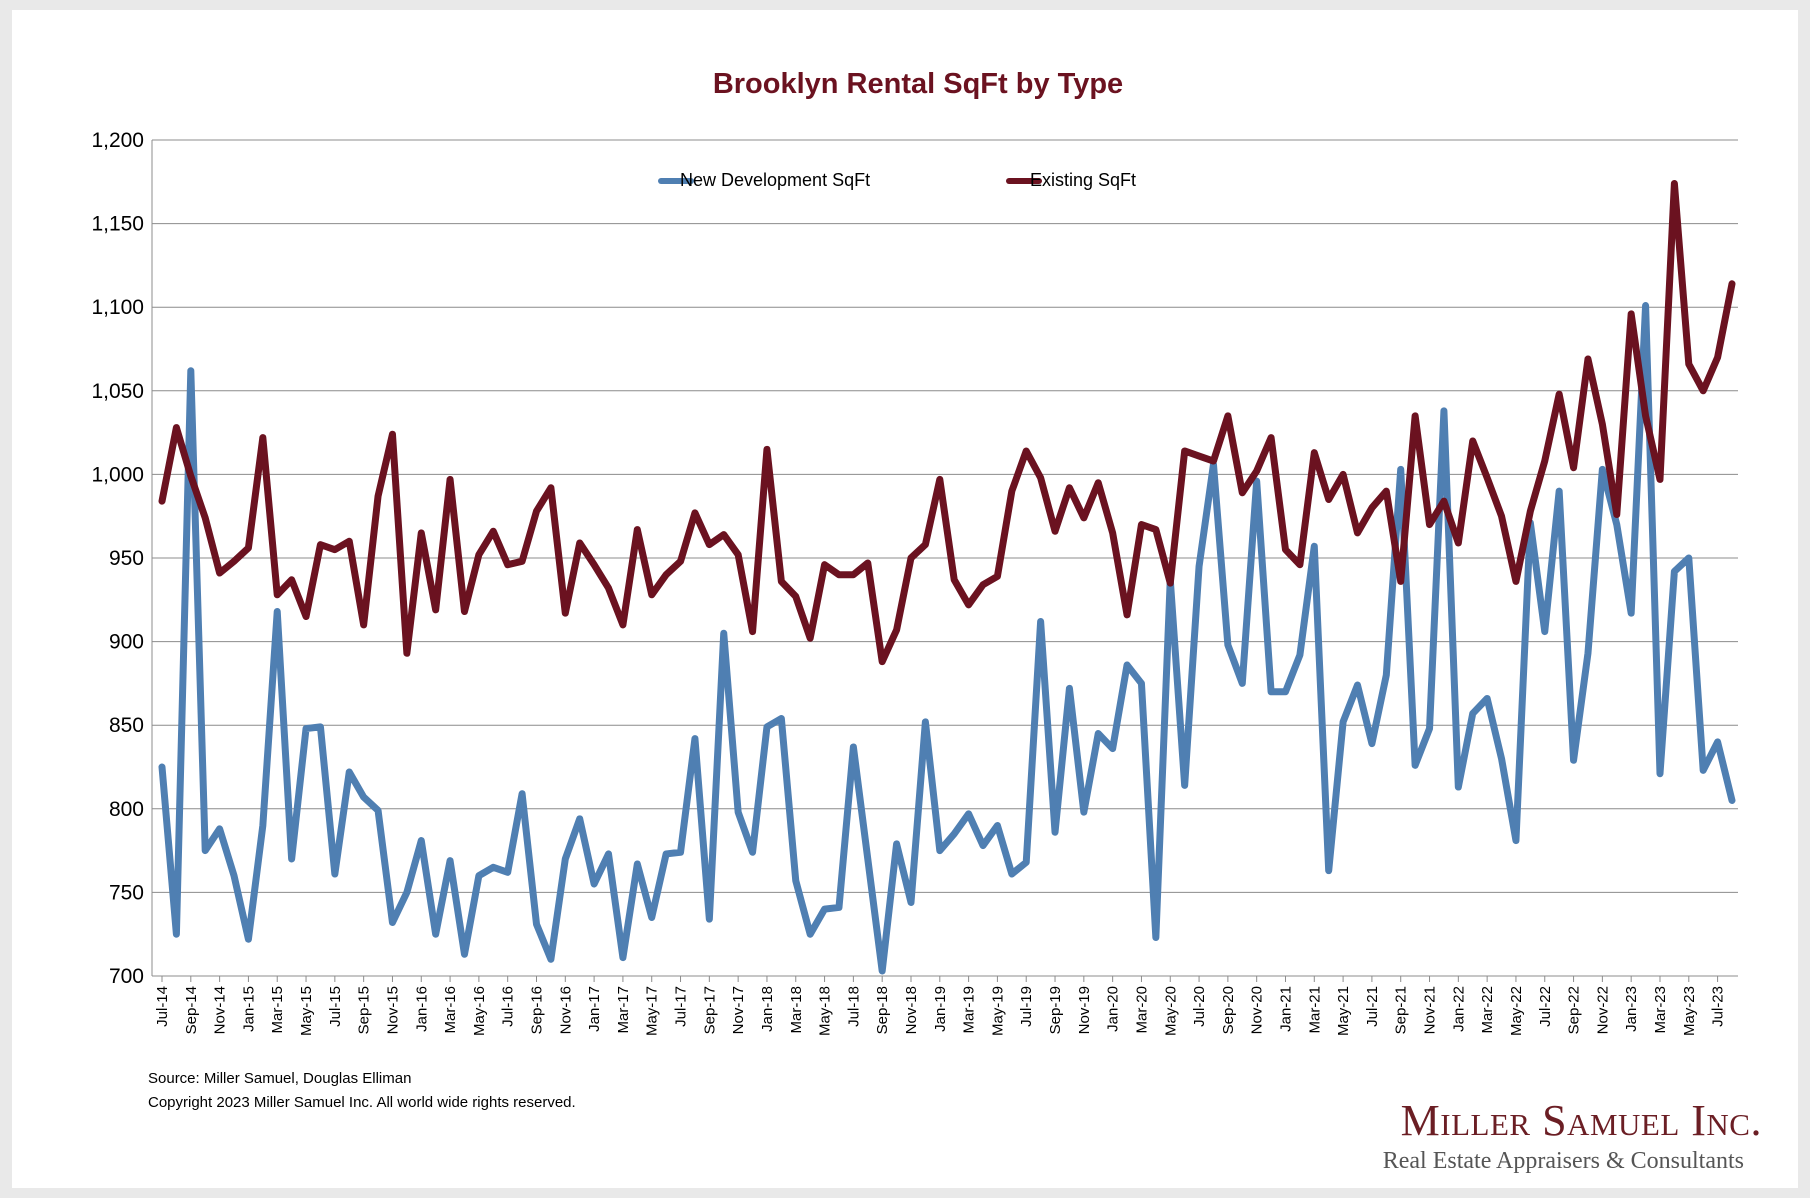 The width and height of the screenshot is (1810, 1198). I want to click on x-tick-label: Sep-21, so click(1401, 1010).